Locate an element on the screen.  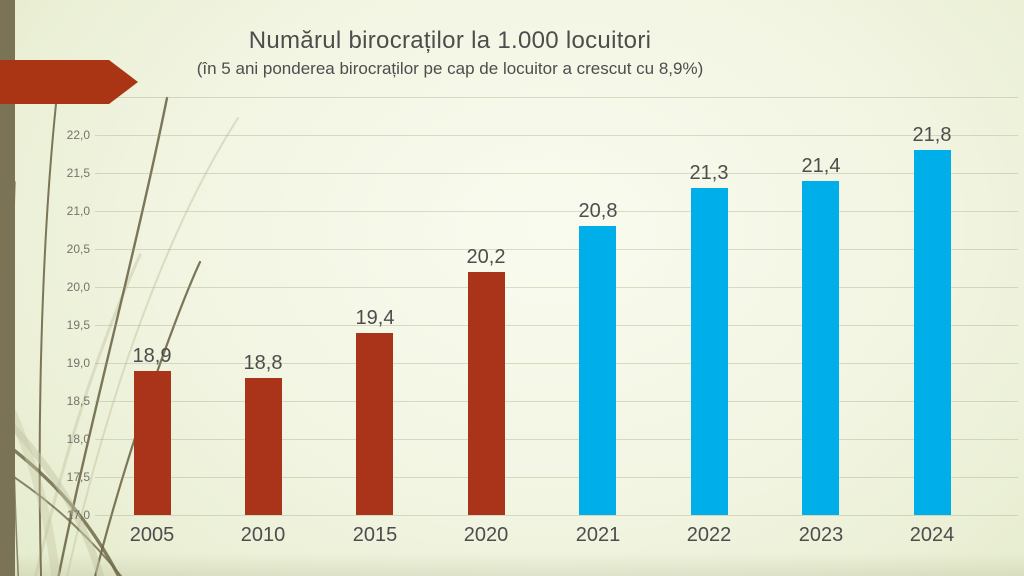
bar-2021 is located at coordinates (597, 370).